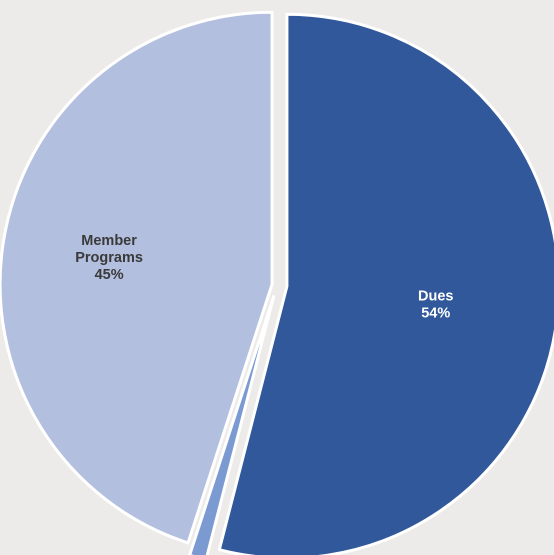 The height and width of the screenshot is (555, 554). Describe the element at coordinates (109, 241) in the screenshot. I see `pie-label-member-programs-line-1: Member` at that location.